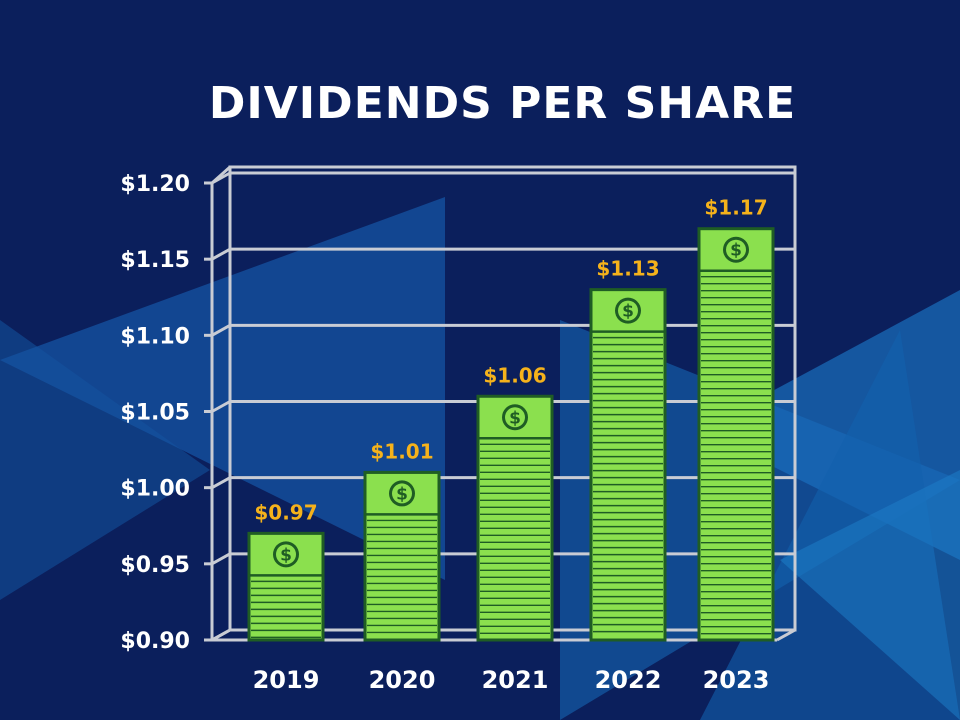  I want to click on y-tick-label: $1.10, so click(155, 336).